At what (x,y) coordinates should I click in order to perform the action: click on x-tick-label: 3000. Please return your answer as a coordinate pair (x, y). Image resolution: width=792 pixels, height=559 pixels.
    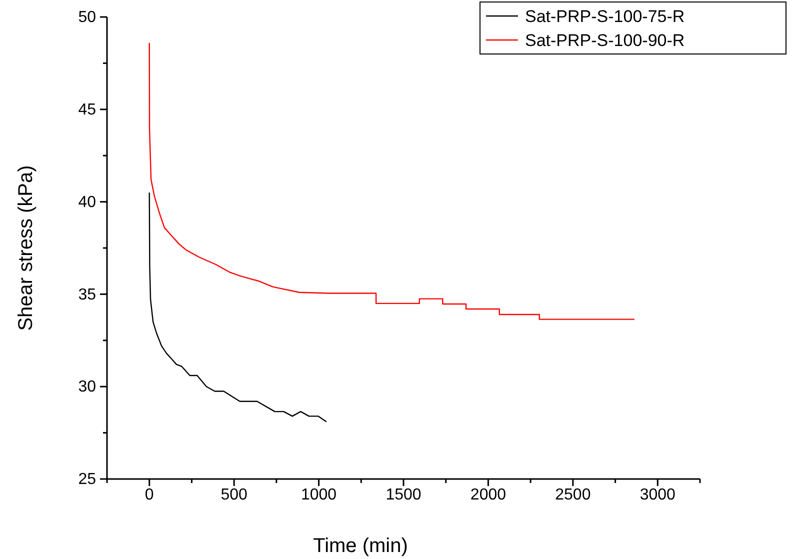
    Looking at the image, I should click on (658, 495).